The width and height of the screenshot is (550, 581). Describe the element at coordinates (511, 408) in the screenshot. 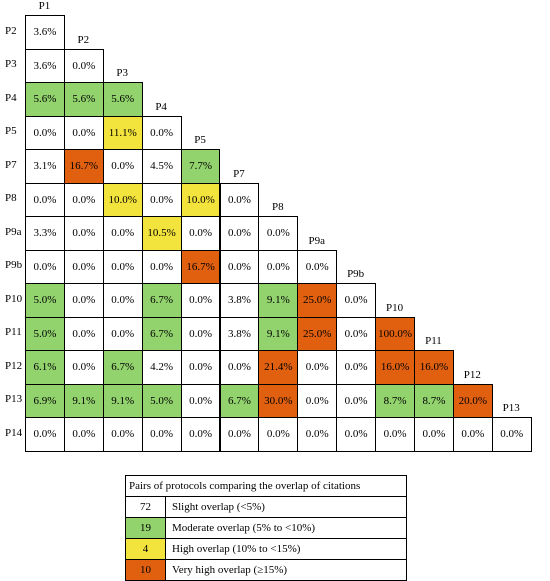

I see `column-header: P13` at that location.